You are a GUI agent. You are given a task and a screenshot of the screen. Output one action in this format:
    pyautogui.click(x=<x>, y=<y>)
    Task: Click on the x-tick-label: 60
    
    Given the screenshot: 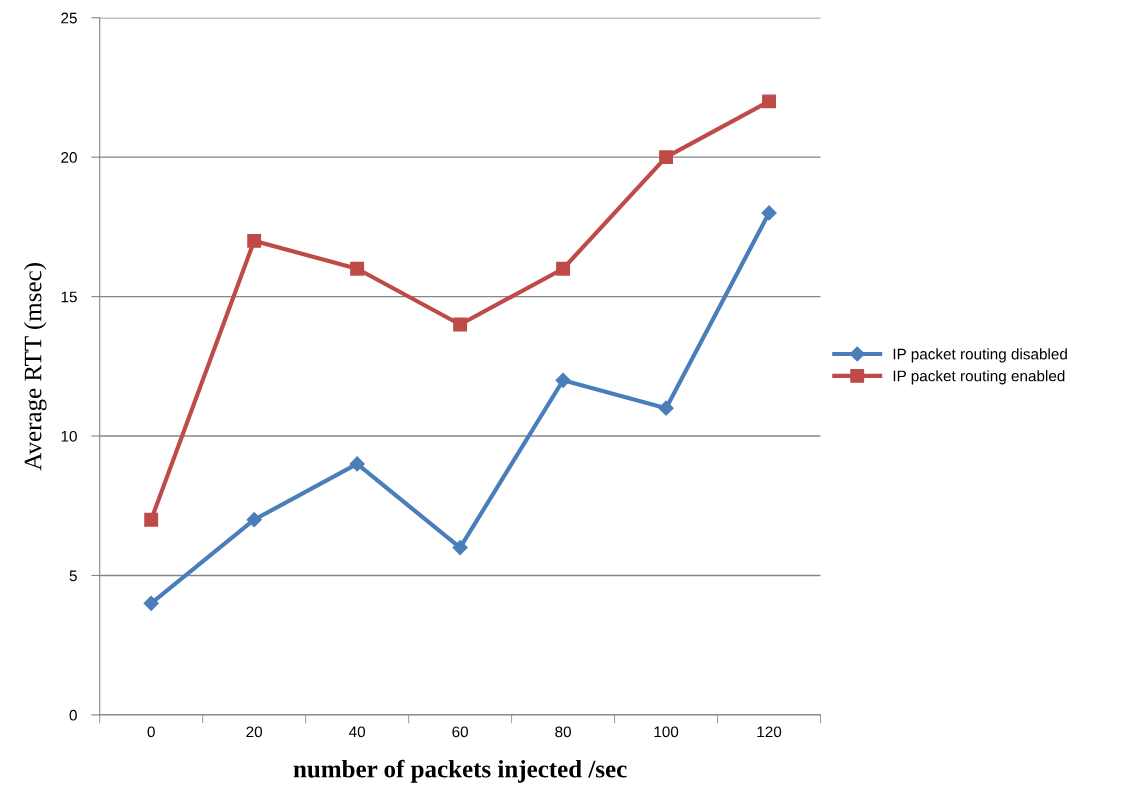 What is the action you would take?
    pyautogui.click(x=460, y=732)
    